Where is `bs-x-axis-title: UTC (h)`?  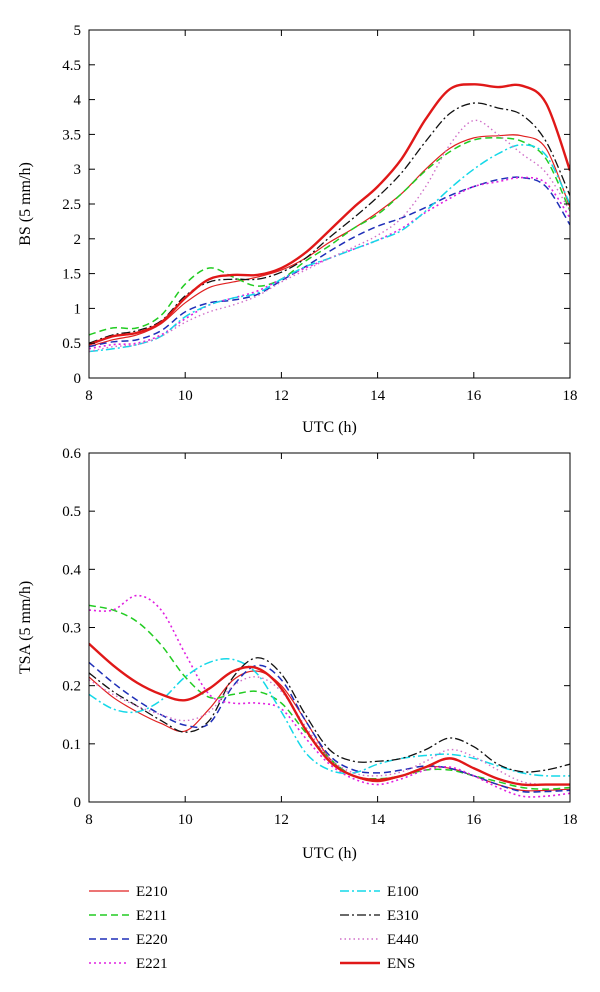 bs-x-axis-title: UTC (h) is located at coordinates (329, 427).